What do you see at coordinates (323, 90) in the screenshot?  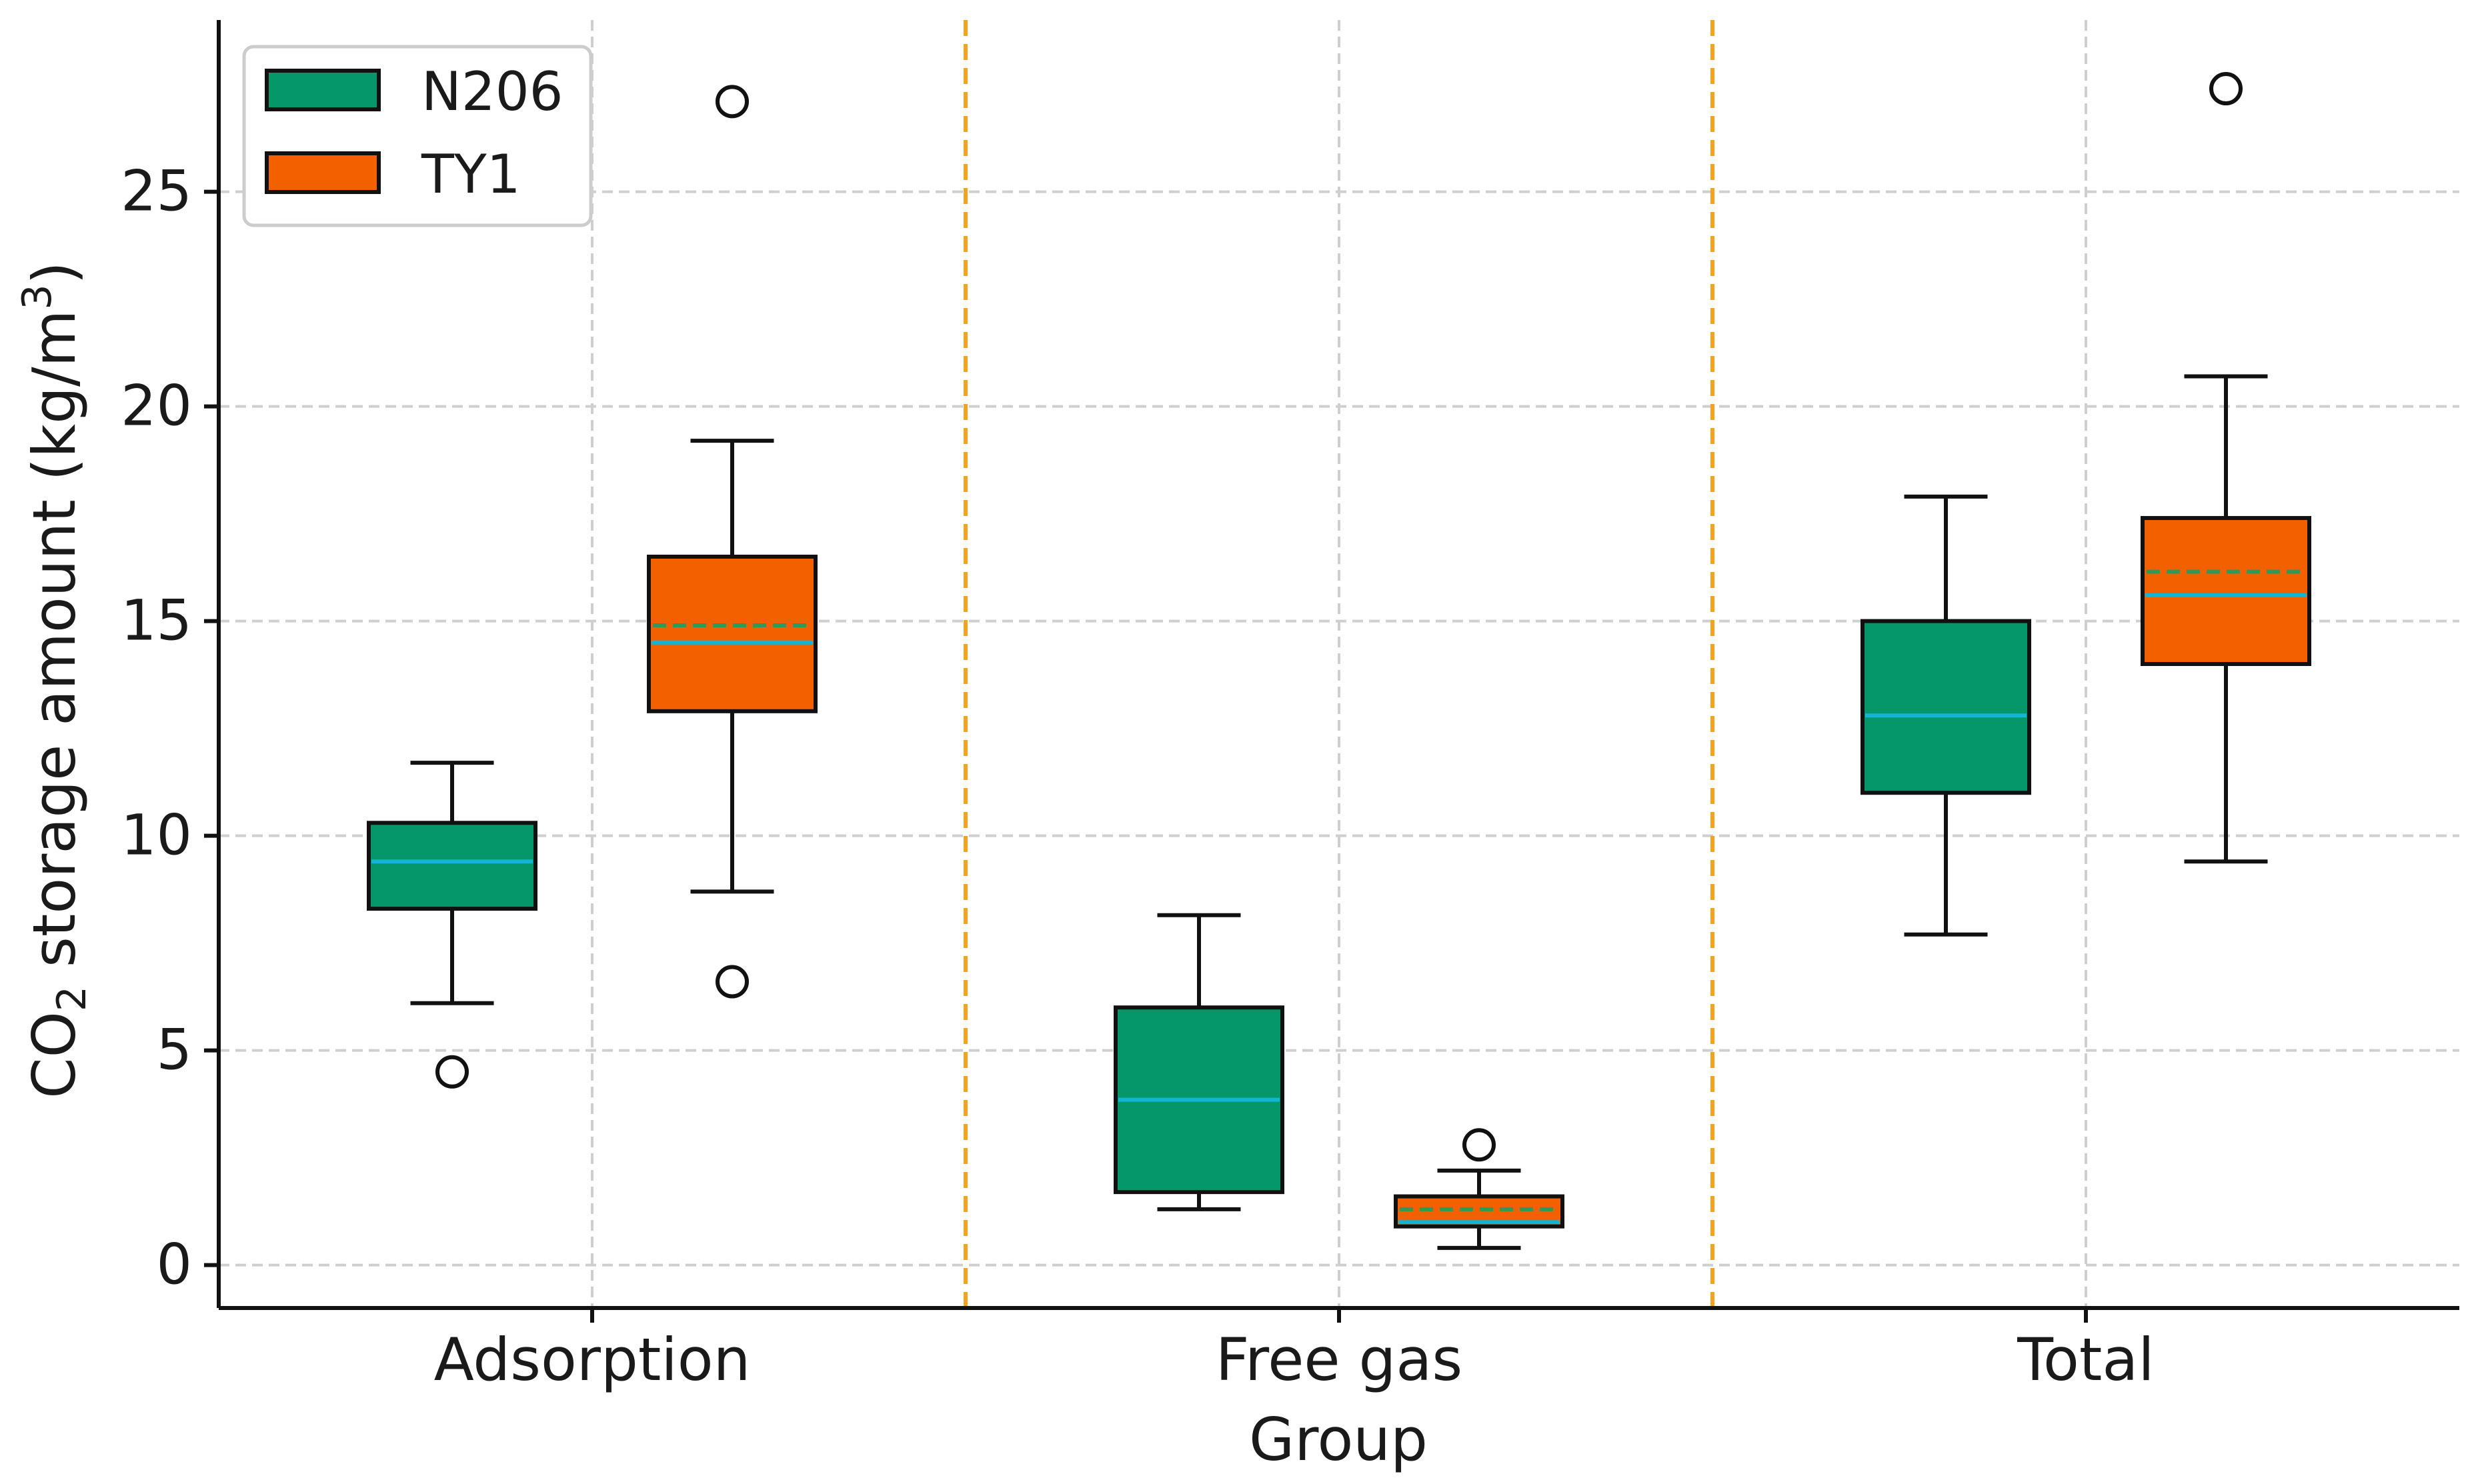 I see `legend-swatch-n206` at bounding box center [323, 90].